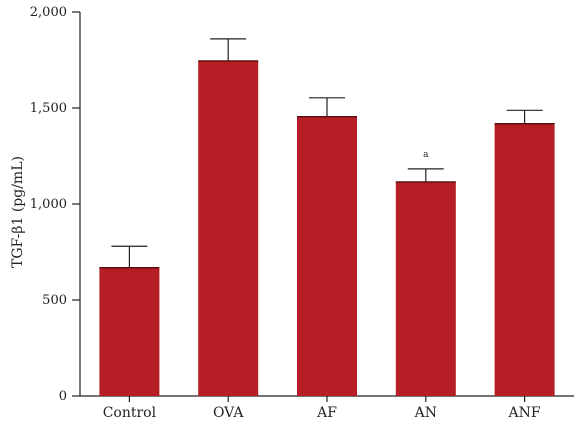 Image resolution: width=580 pixels, height=426 pixels. What do you see at coordinates (48, 12) in the screenshot?
I see `y-tick-label: 2,000` at bounding box center [48, 12].